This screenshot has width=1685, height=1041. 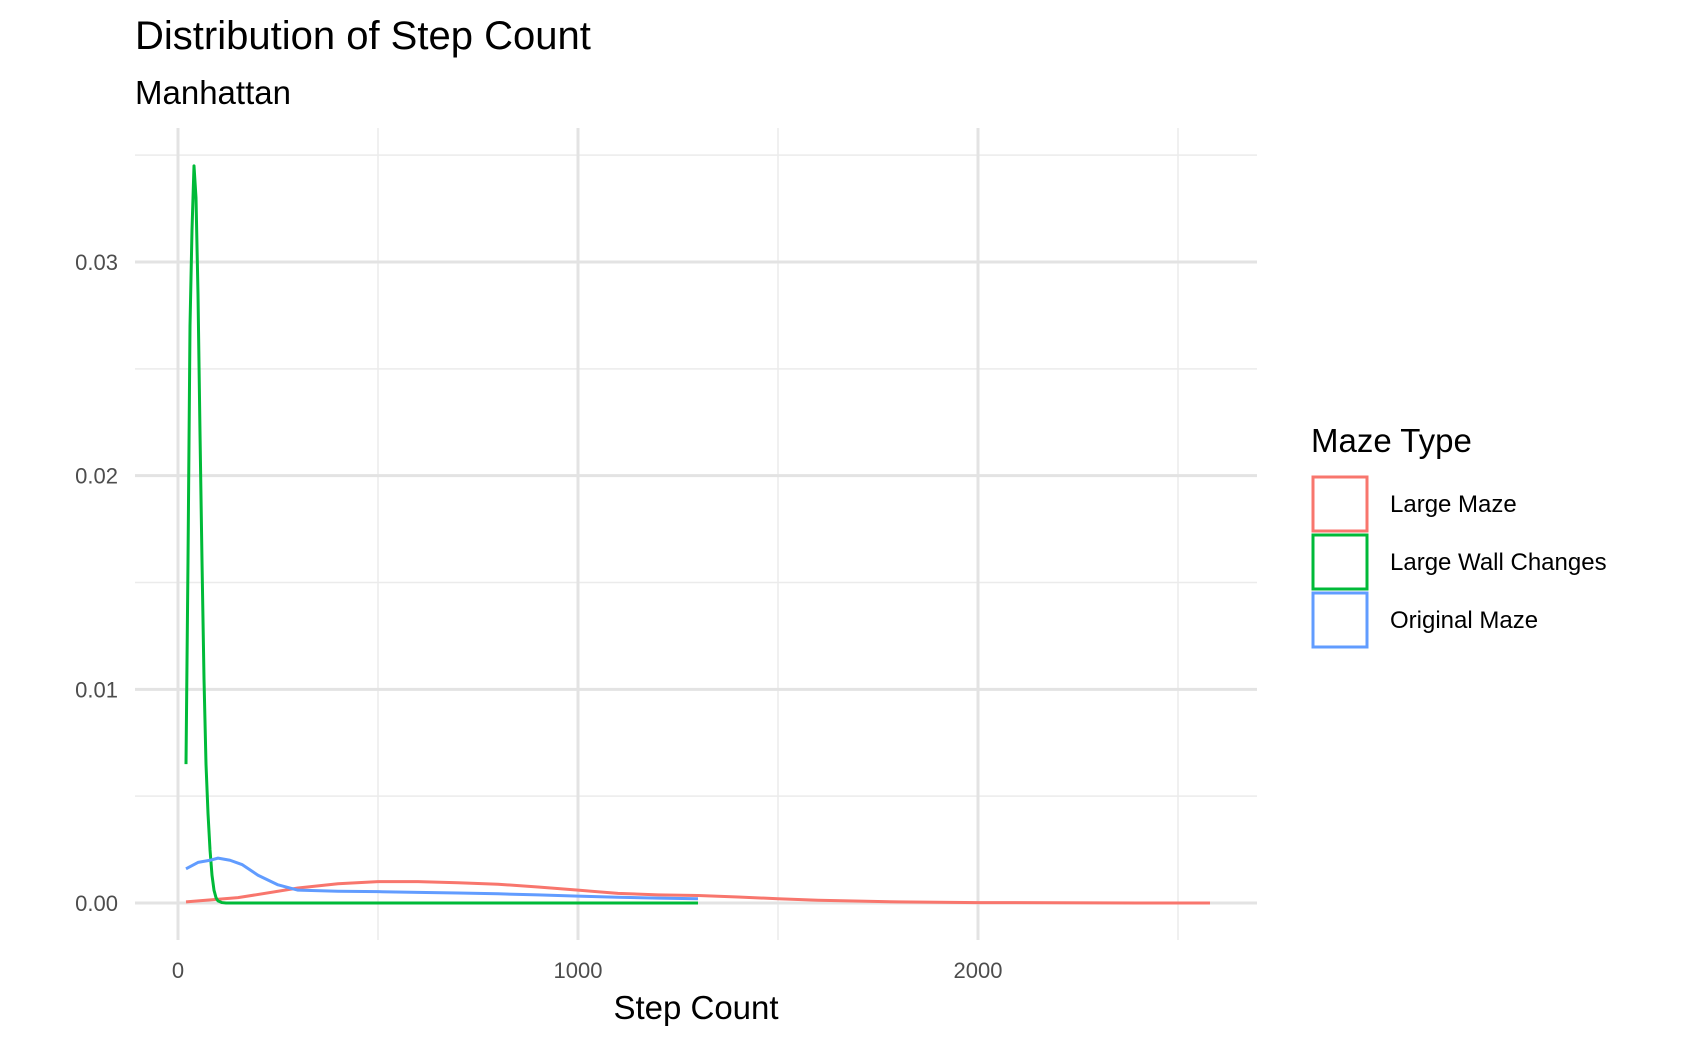 I want to click on legend-item-original-maze: Original Maze, so click(x=1424, y=620).